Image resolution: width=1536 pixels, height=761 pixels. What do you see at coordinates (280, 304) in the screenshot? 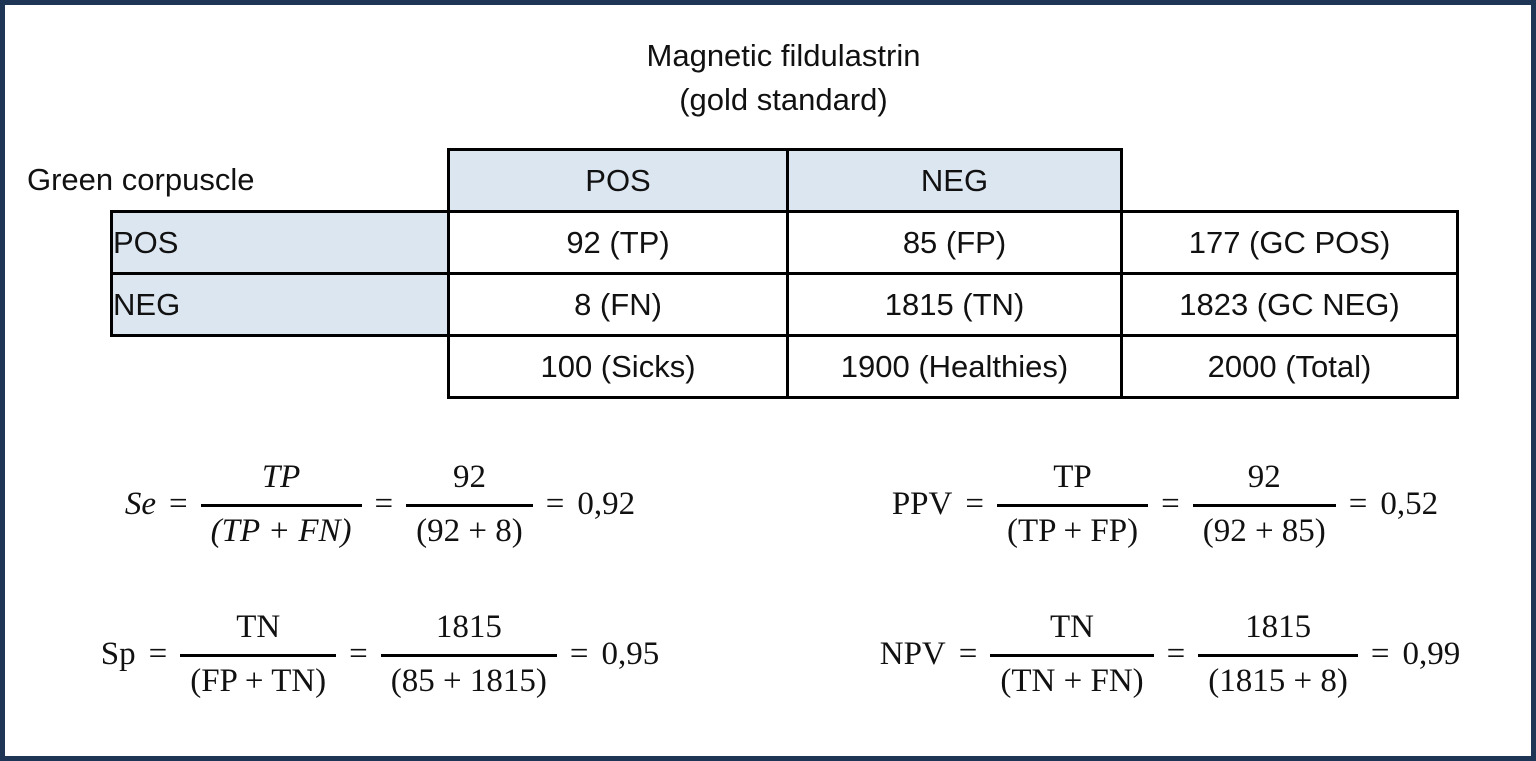
I see `row-header-neg: NEG` at bounding box center [280, 304].